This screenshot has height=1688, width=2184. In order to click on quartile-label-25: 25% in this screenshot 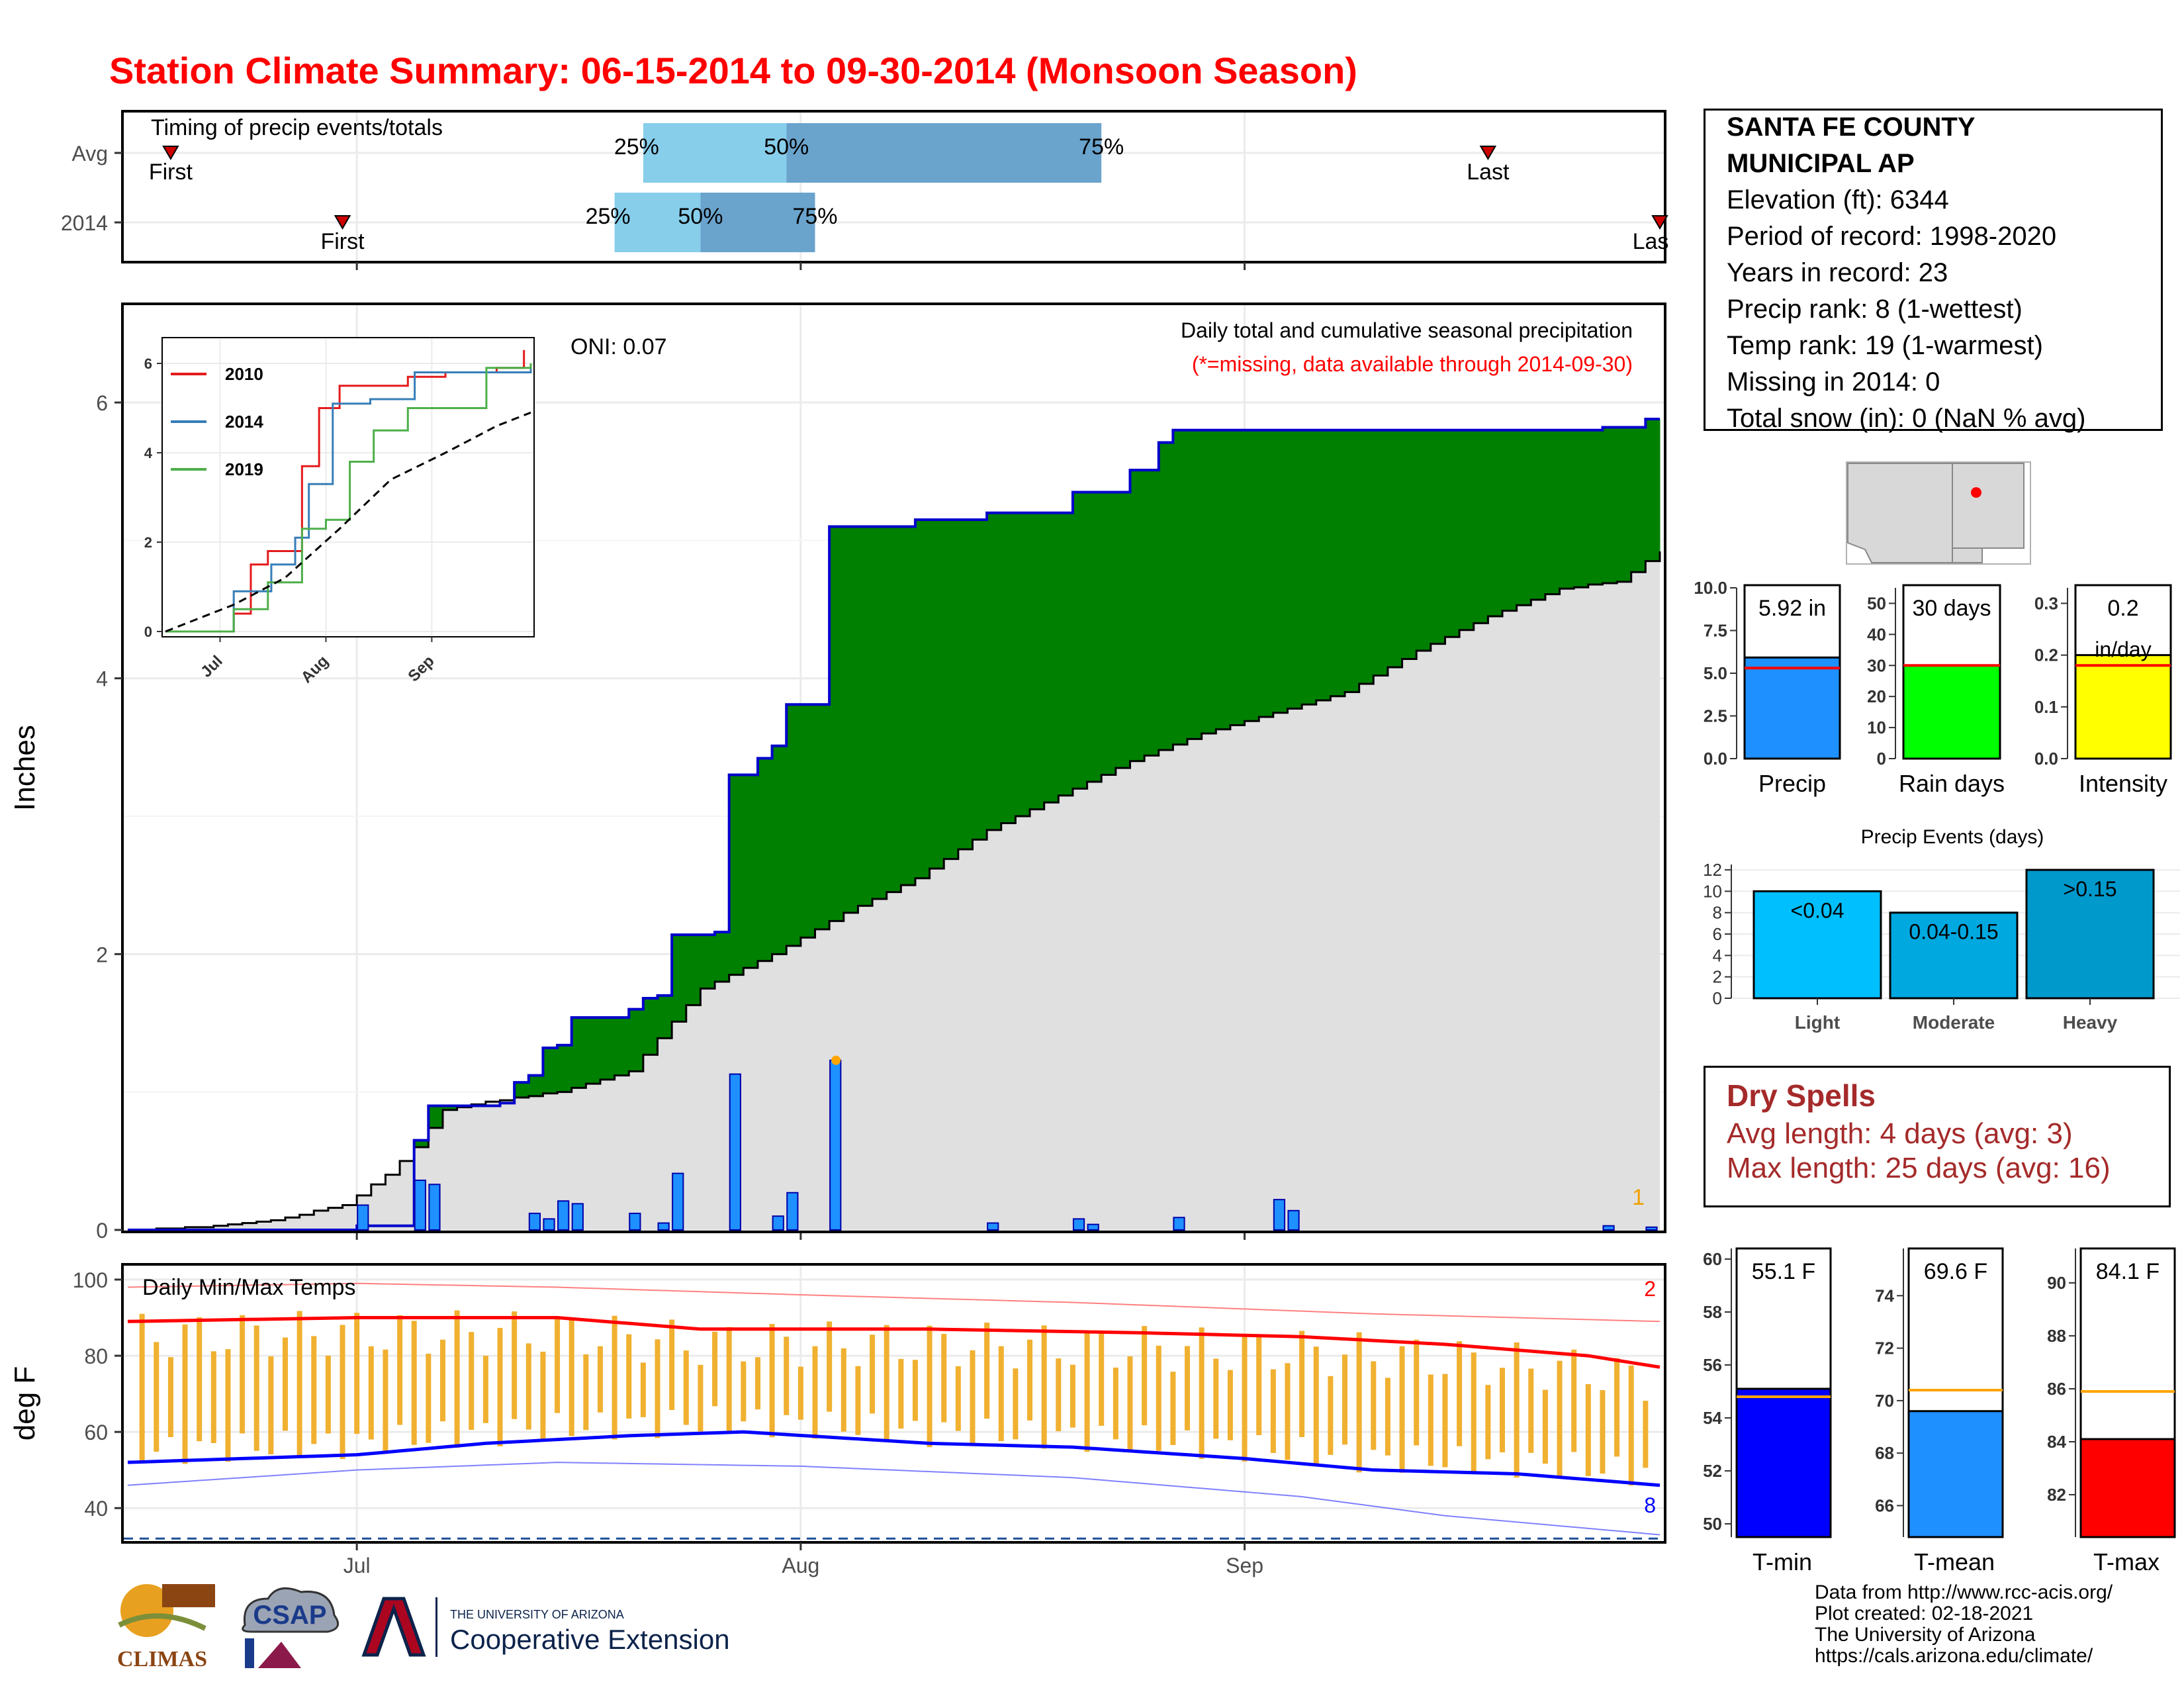, I will do `click(636, 147)`.